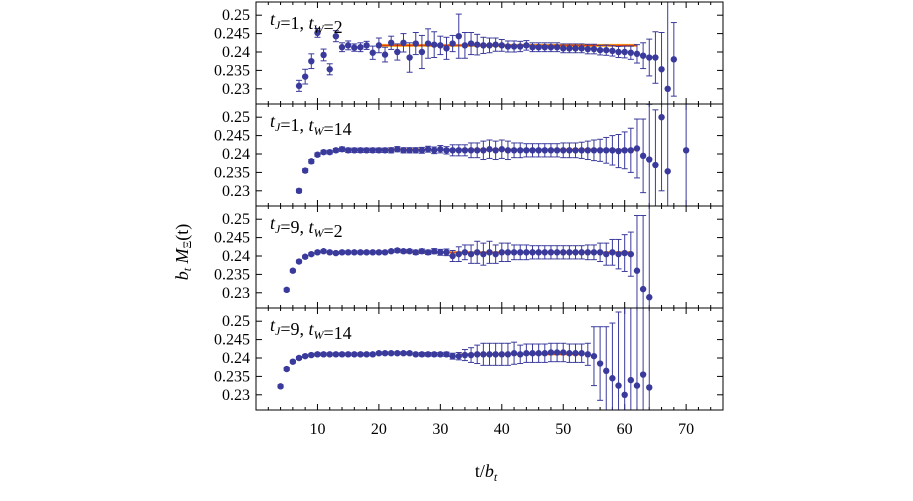  I want to click on panel-plot-area, so click(465, 359).